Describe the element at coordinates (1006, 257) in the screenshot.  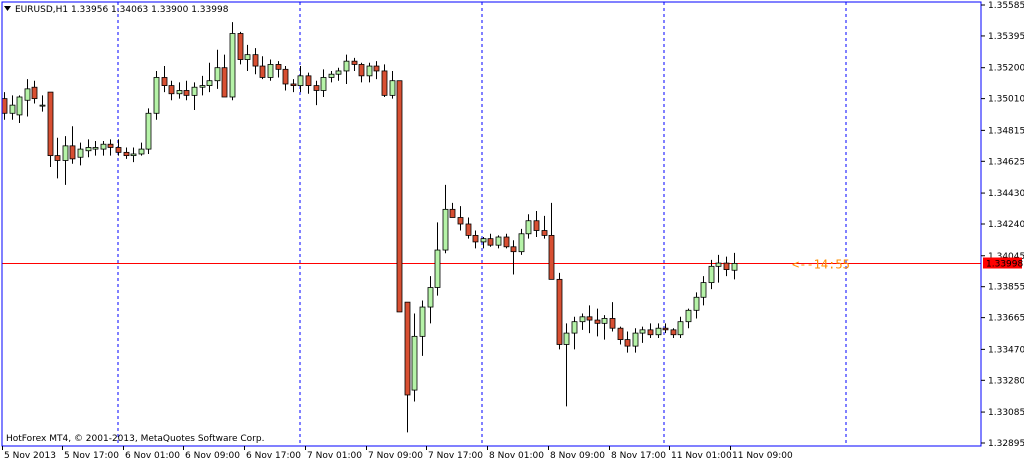
I see `price-tick-label: 1.34045` at that location.